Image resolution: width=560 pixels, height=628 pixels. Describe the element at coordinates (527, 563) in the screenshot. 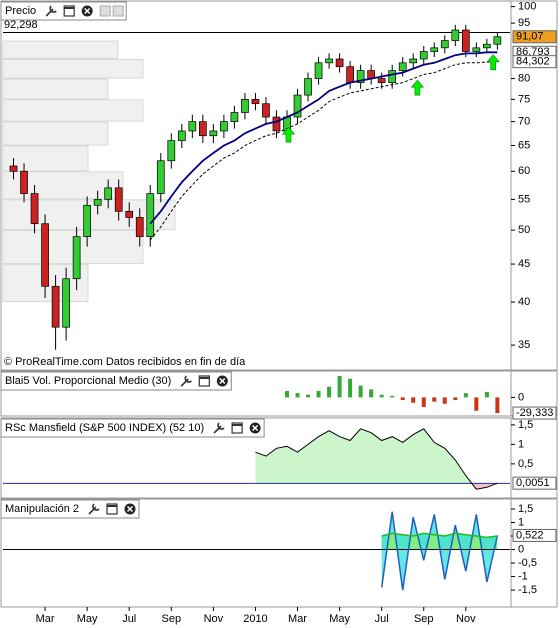

I see `y-tick-label: -0,5` at that location.